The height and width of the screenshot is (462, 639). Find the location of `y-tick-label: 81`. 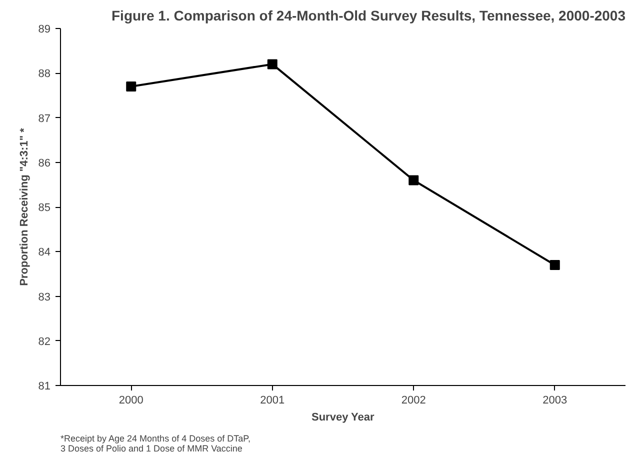

y-tick-label: 81 is located at coordinates (44, 386).